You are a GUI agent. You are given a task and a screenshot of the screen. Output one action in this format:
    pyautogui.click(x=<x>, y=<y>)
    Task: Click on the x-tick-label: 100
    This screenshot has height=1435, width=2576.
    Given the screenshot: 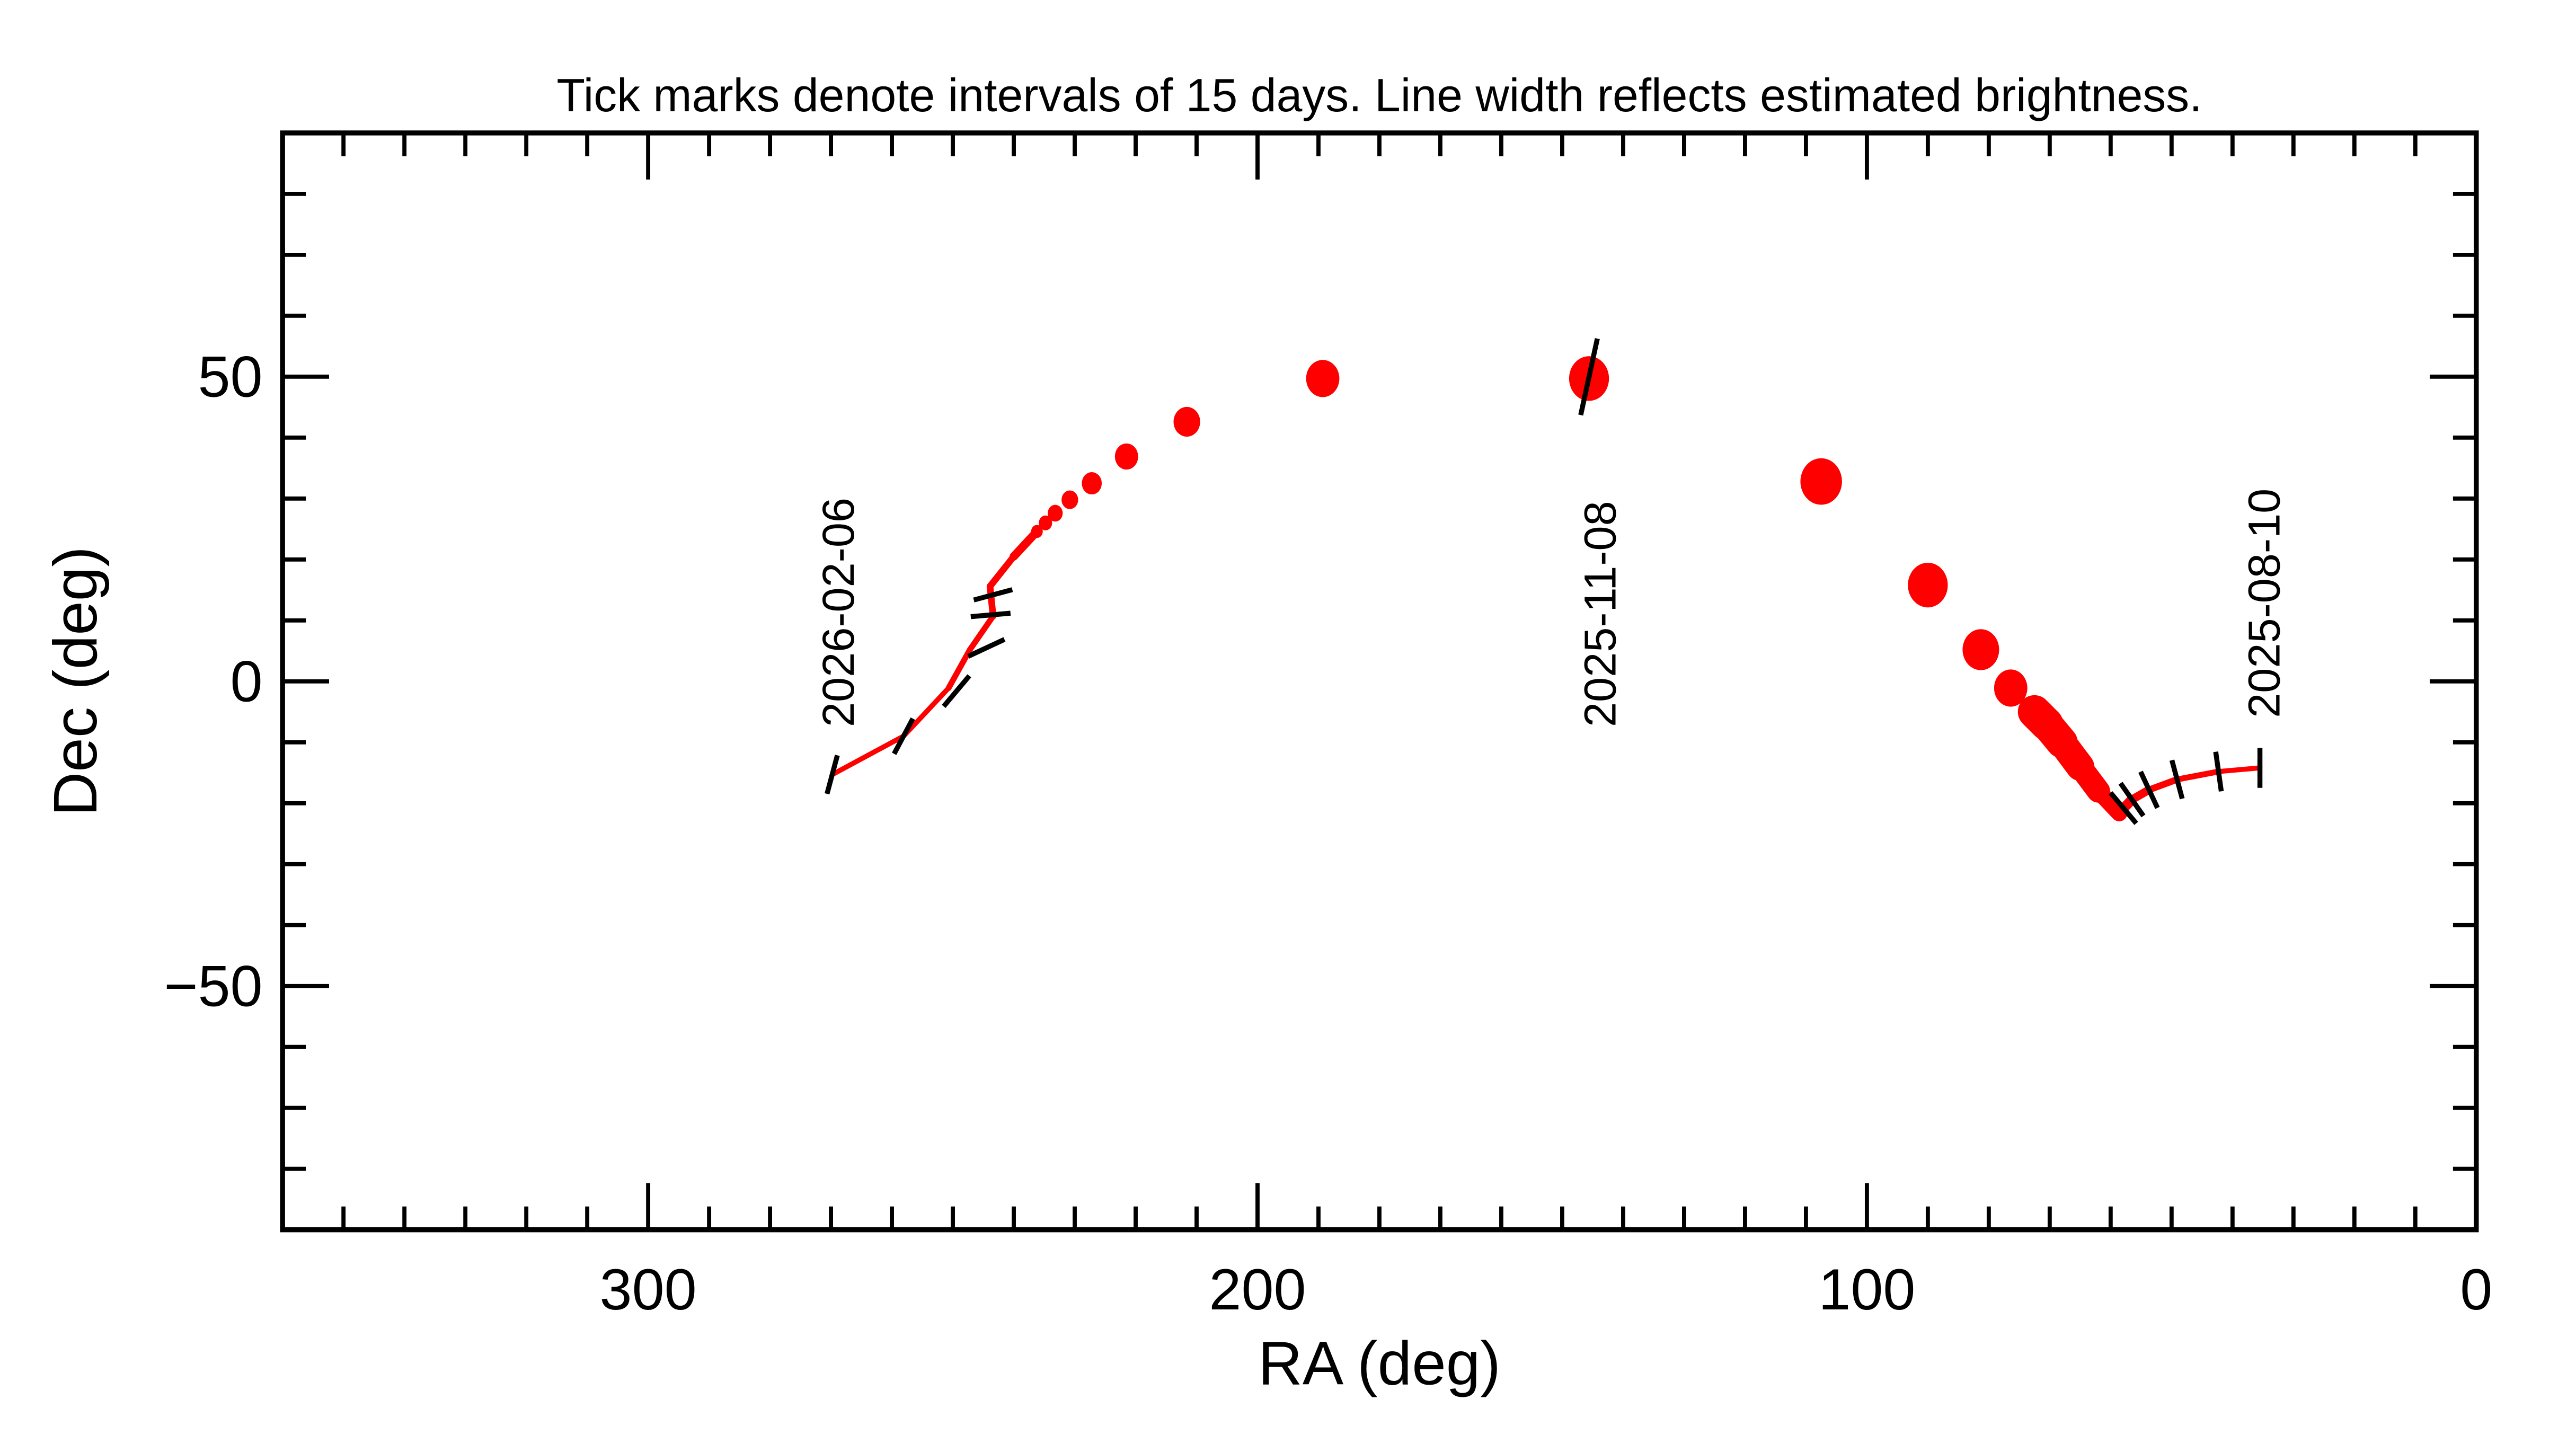 What is the action you would take?
    pyautogui.click(x=1866, y=1289)
    